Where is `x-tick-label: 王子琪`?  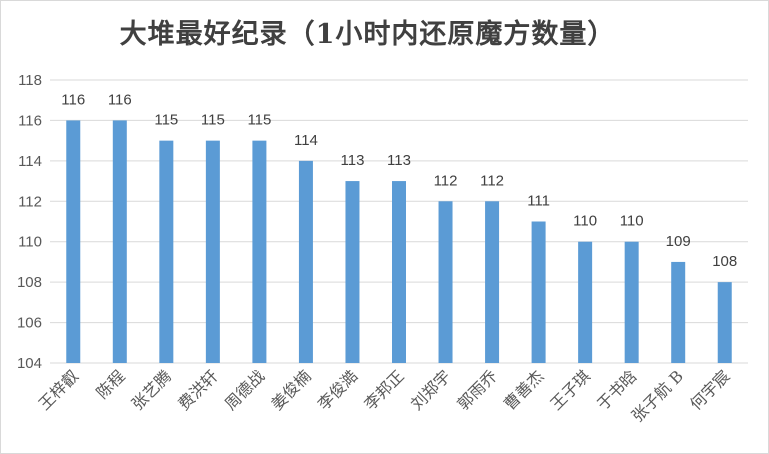 x-tick-label: 王子琪 is located at coordinates (570, 389).